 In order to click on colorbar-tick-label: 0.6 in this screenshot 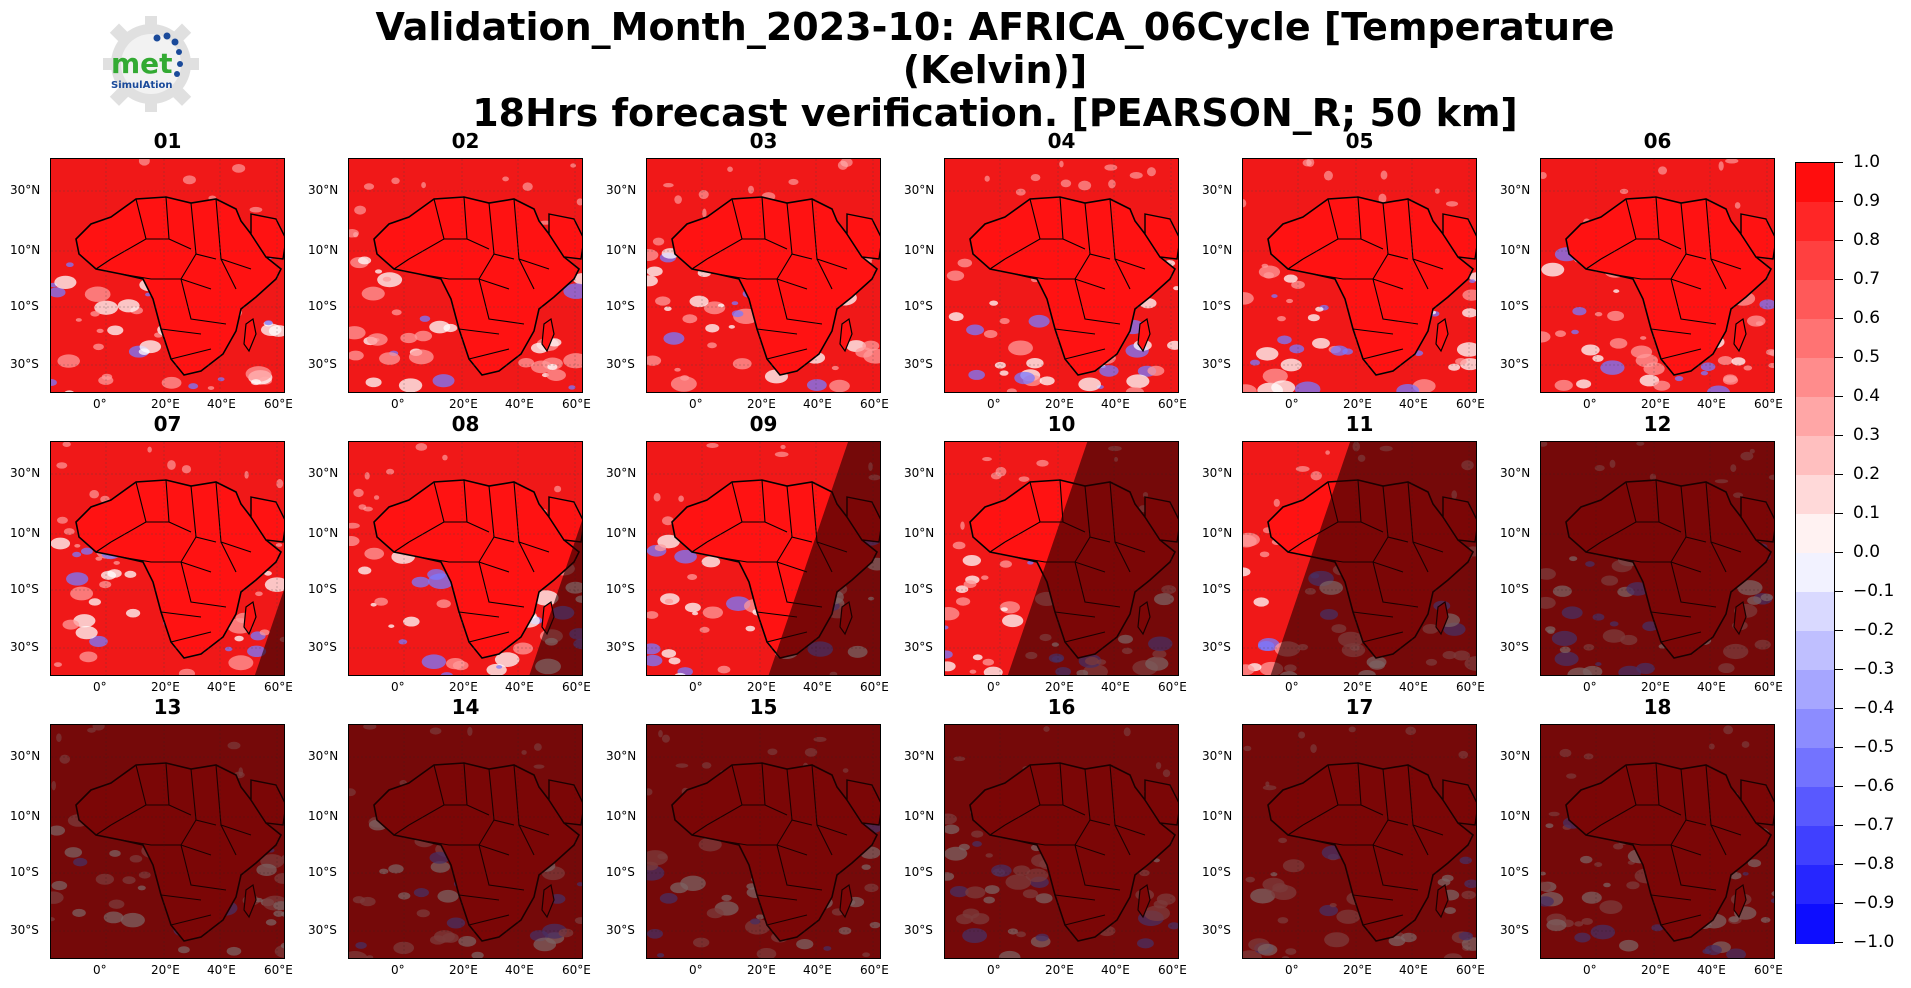, I will do `click(1867, 318)`.